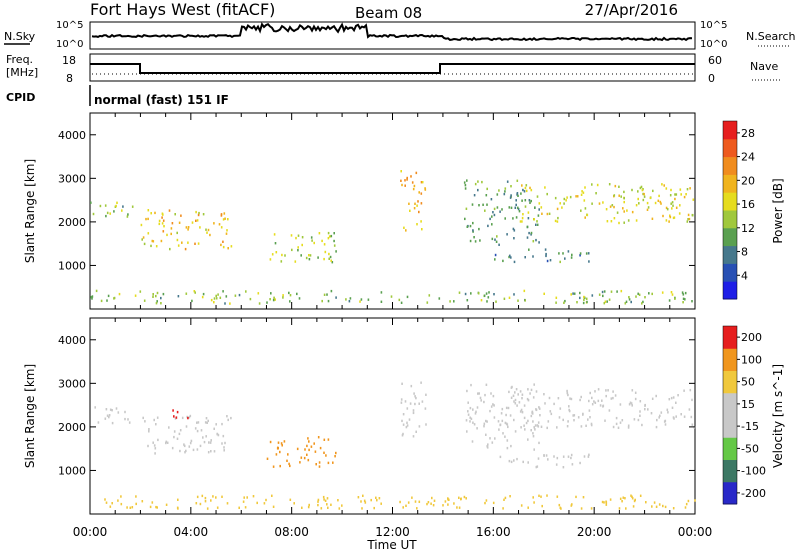 The image size is (800, 554). What do you see at coordinates (392, 532) in the screenshot?
I see `x-tick-label: 12:00` at bounding box center [392, 532].